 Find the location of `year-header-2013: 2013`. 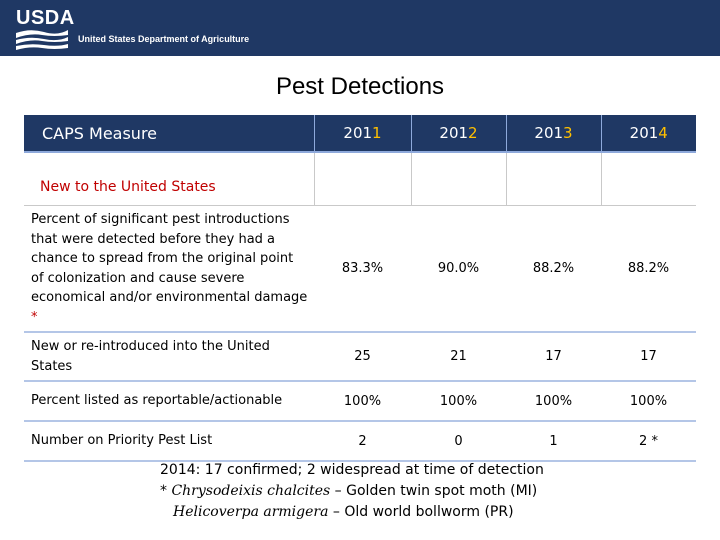

year-header-2013: 2013 is located at coordinates (553, 134).